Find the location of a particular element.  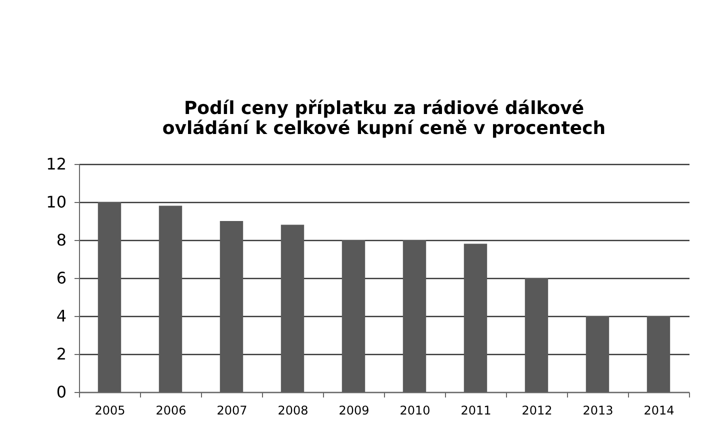

text: ovládání k celkové kupní ceně v procentech is located at coordinates (384, 128).